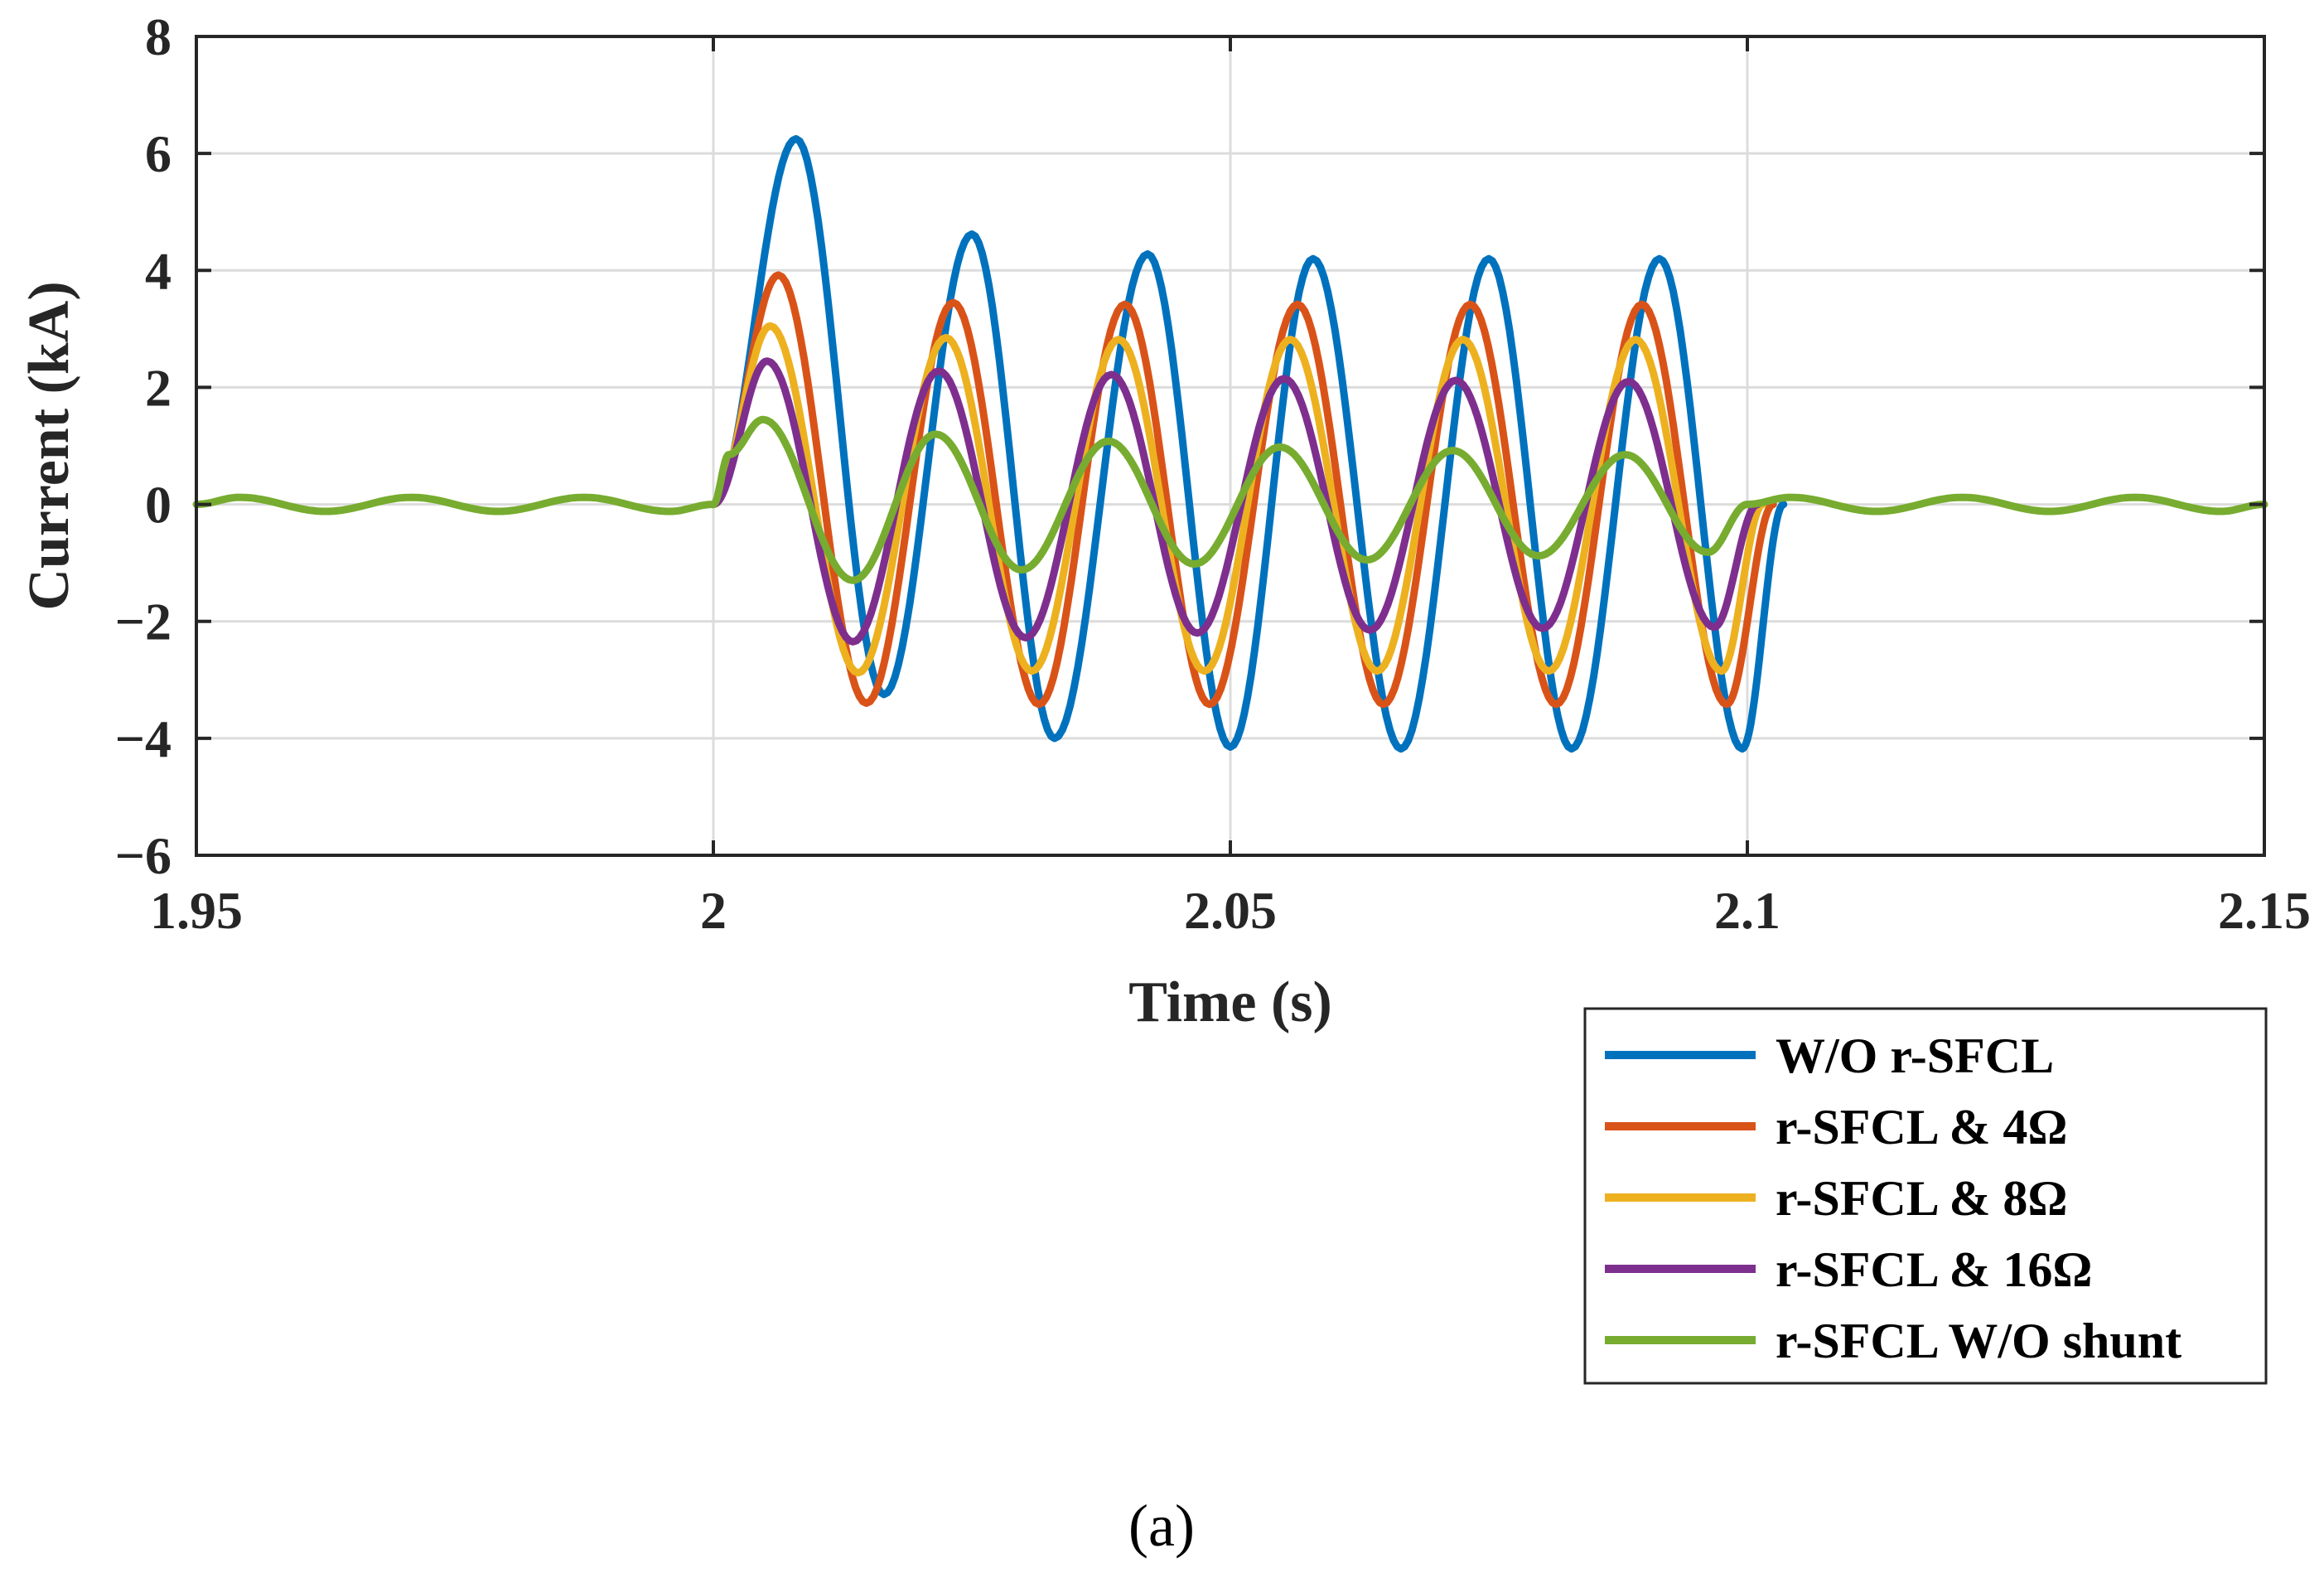 Image resolution: width=2324 pixels, height=1573 pixels. Describe the element at coordinates (1922, 1127) in the screenshot. I see `legend-label: r-SFCL & 4Ω` at that location.